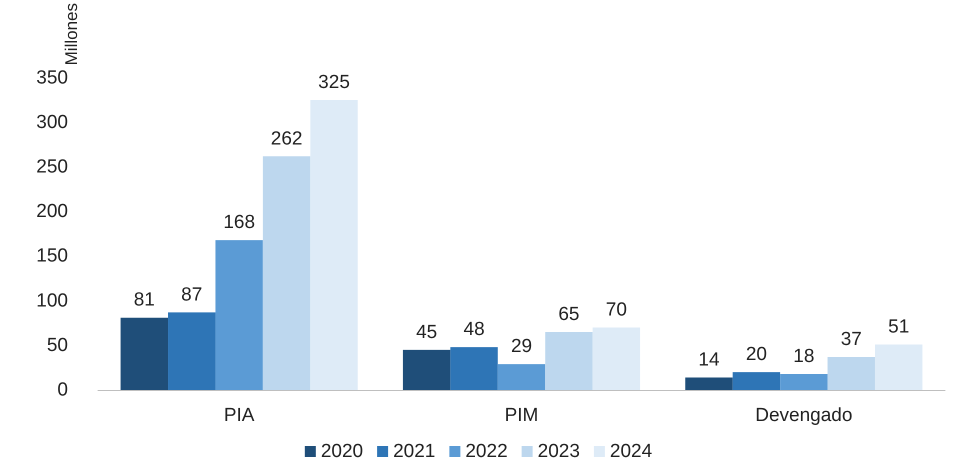 The height and width of the screenshot is (466, 957). Describe the element at coordinates (414, 451) in the screenshot. I see `legend-label: 2021` at that location.